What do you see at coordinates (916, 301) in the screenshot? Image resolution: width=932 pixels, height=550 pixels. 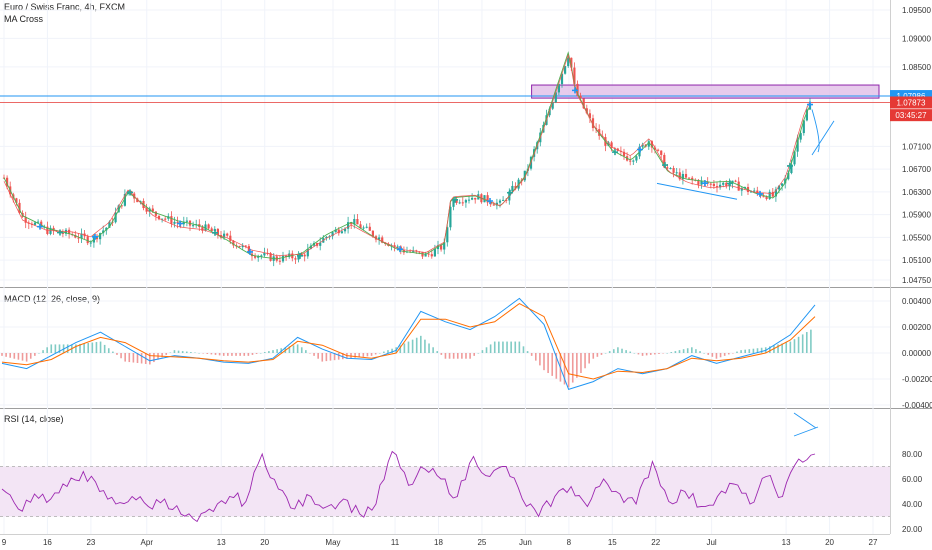 I see `macd-tick-label: 0.00400` at bounding box center [916, 301].